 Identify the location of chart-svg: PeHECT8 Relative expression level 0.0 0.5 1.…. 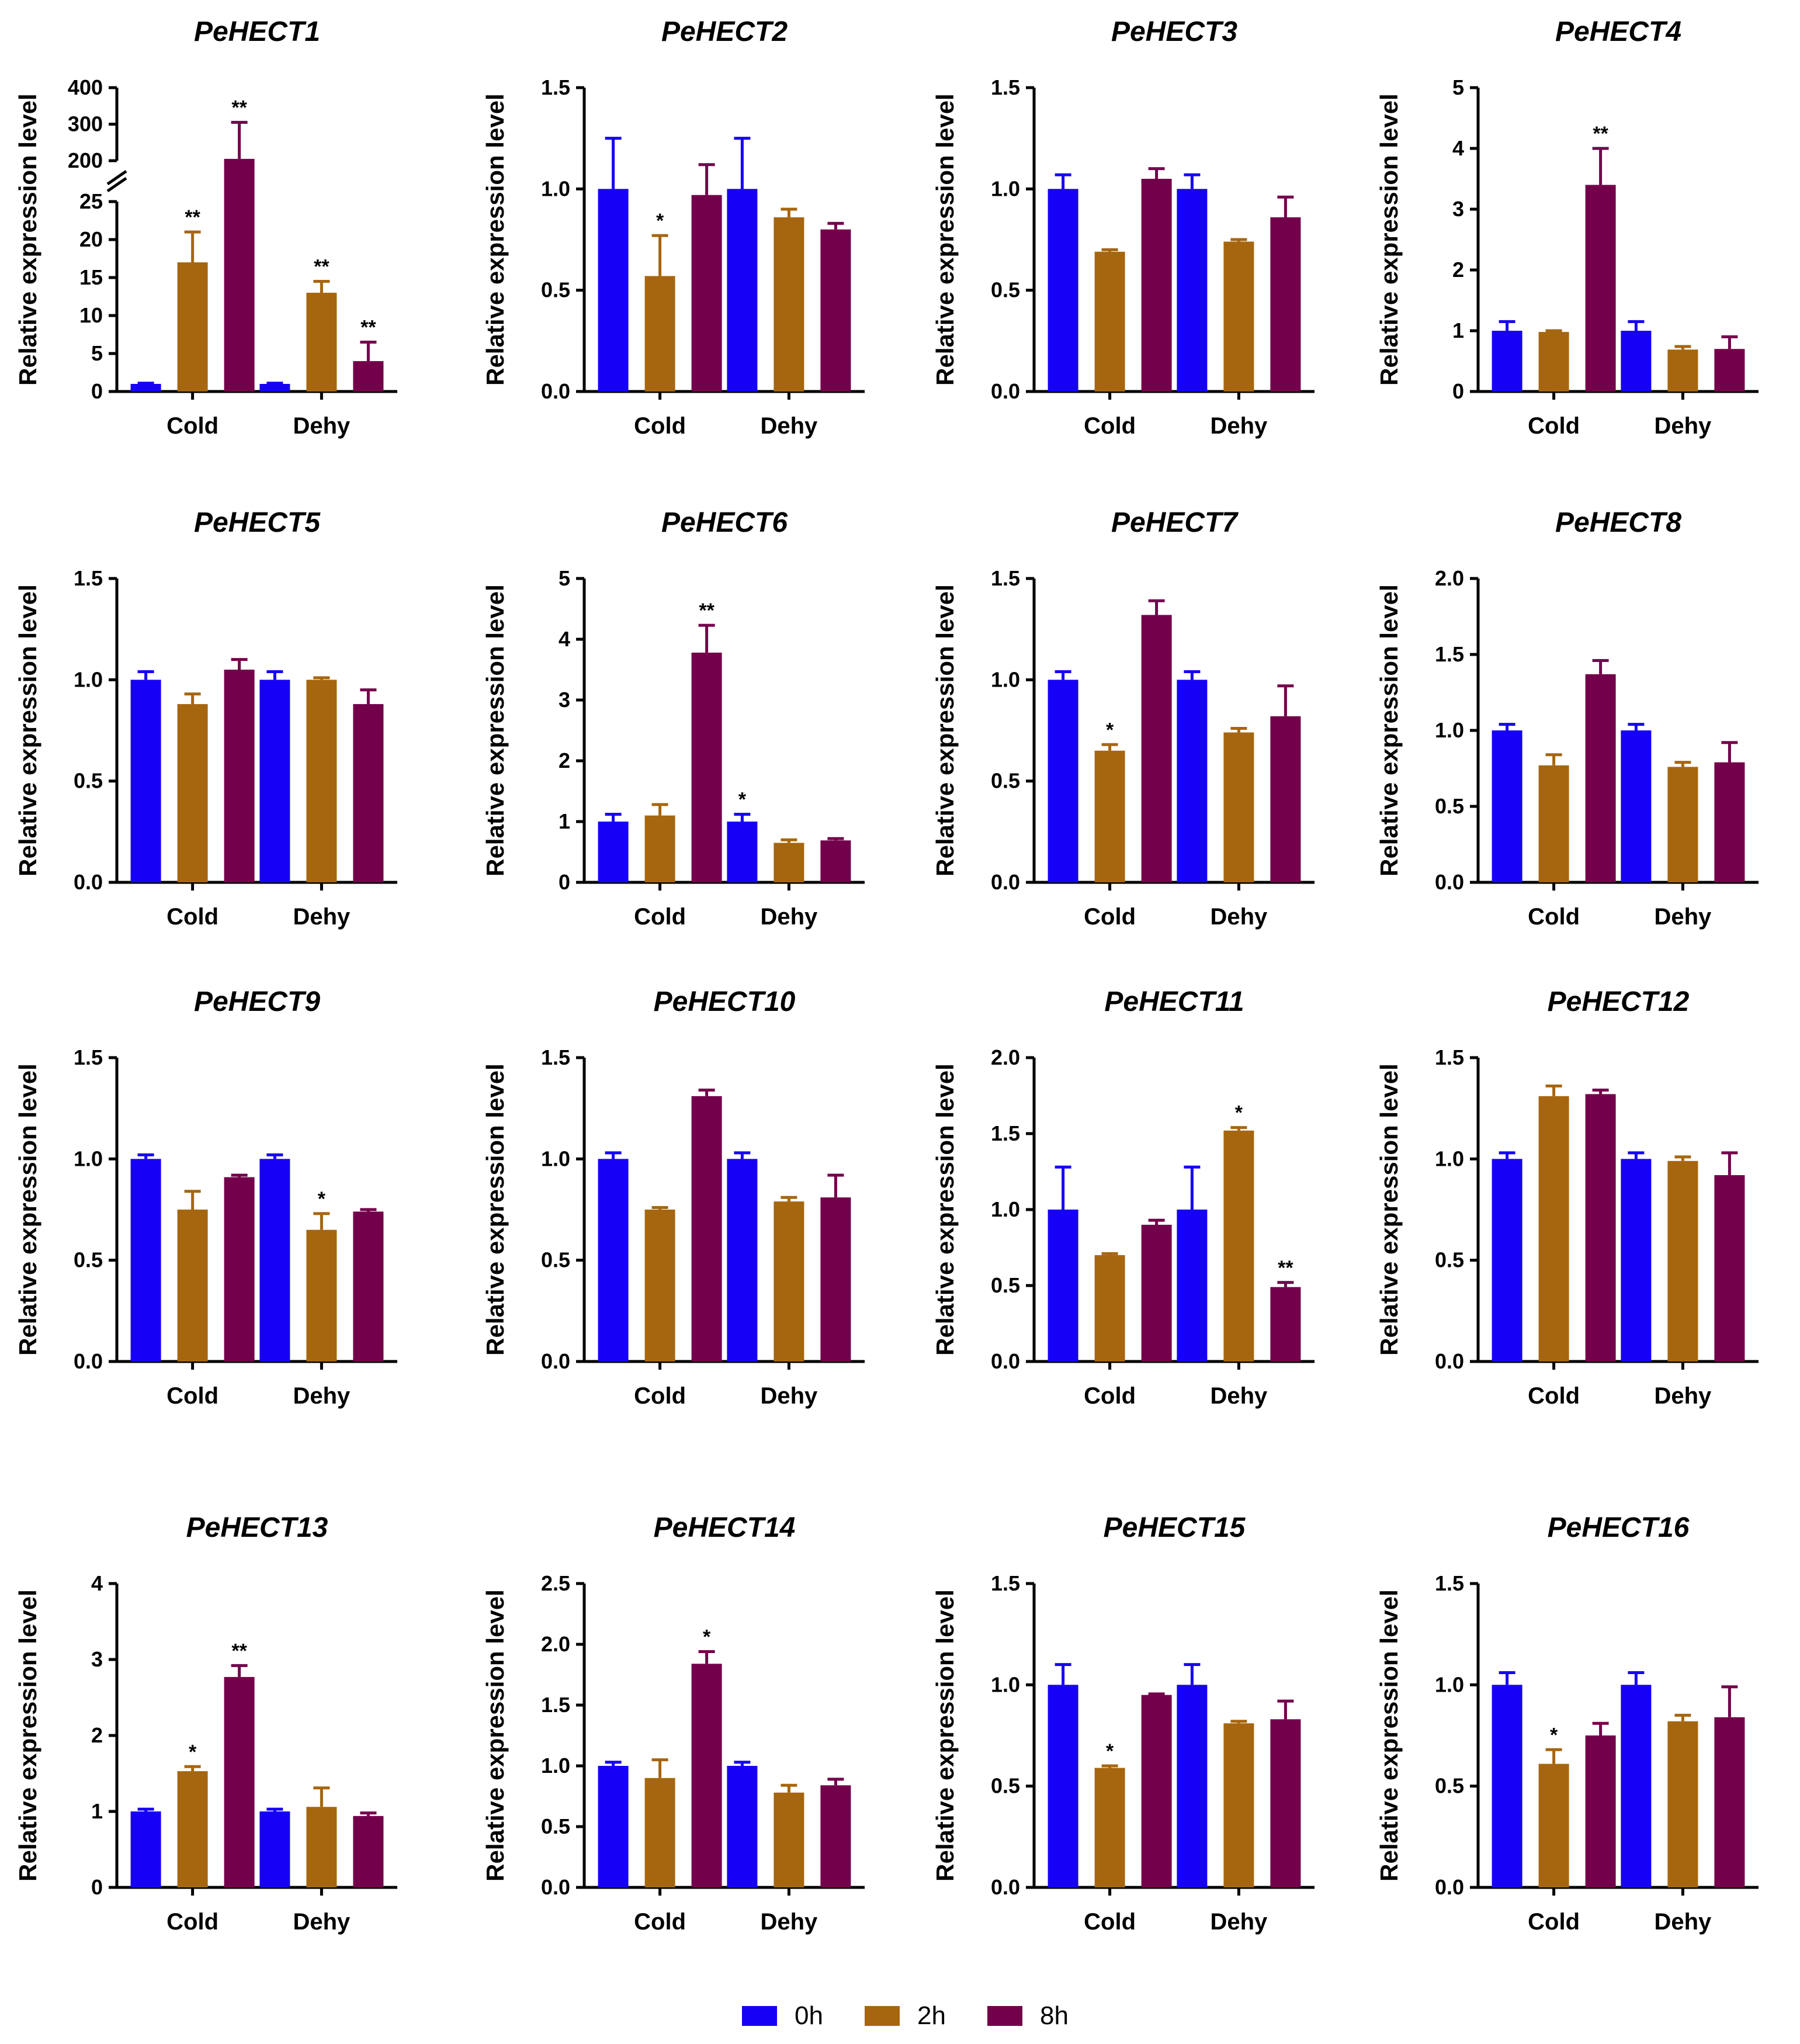
(1567, 718).